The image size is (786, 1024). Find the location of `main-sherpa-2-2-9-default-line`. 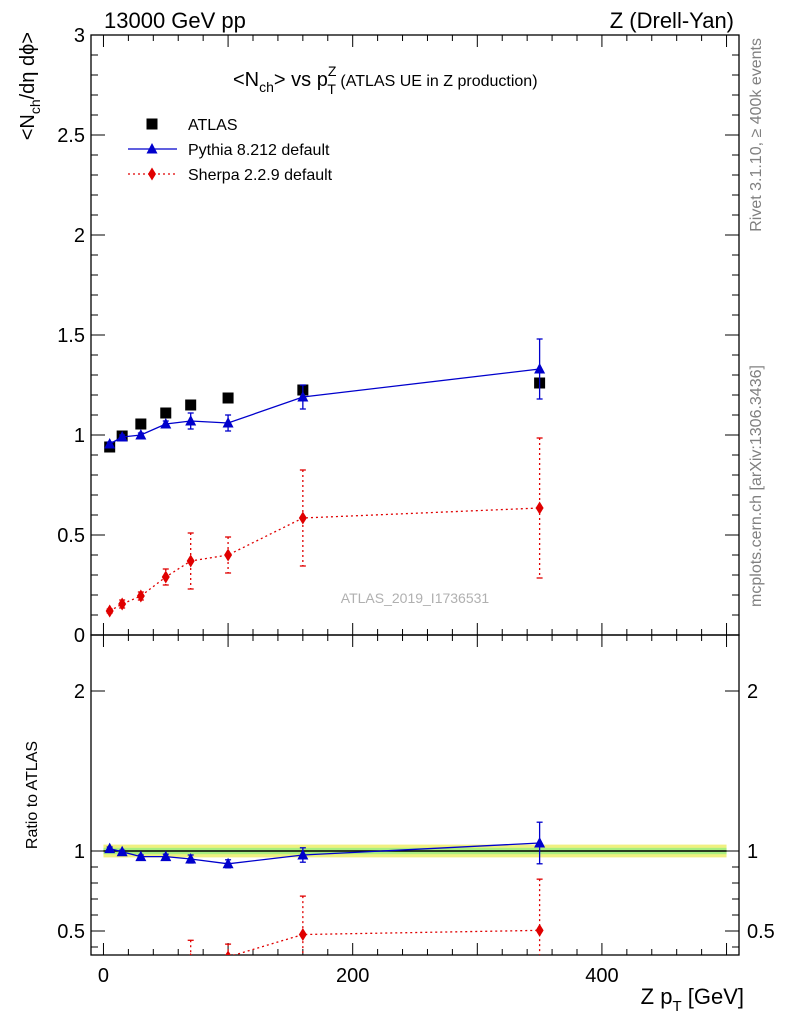

main-sherpa-2-2-9-default-line is located at coordinates (324, 559).